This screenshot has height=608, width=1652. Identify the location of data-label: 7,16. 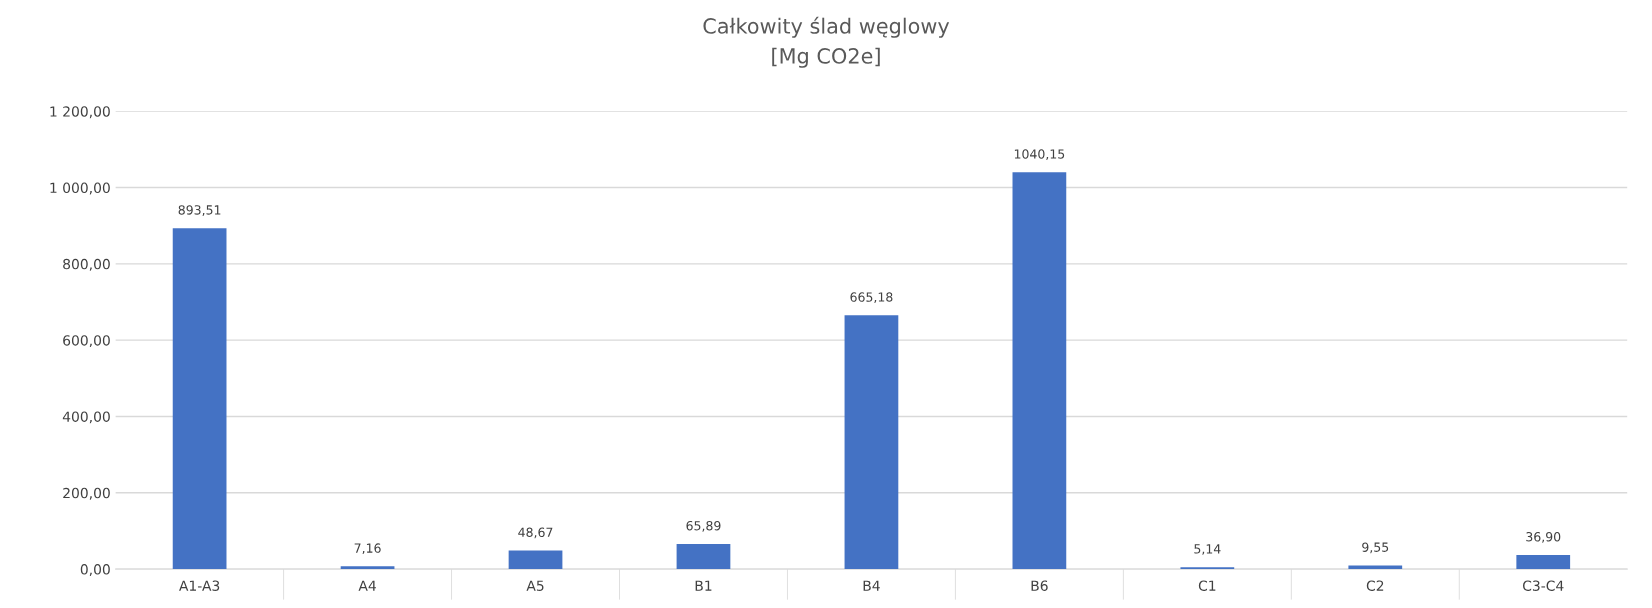
(367, 549).